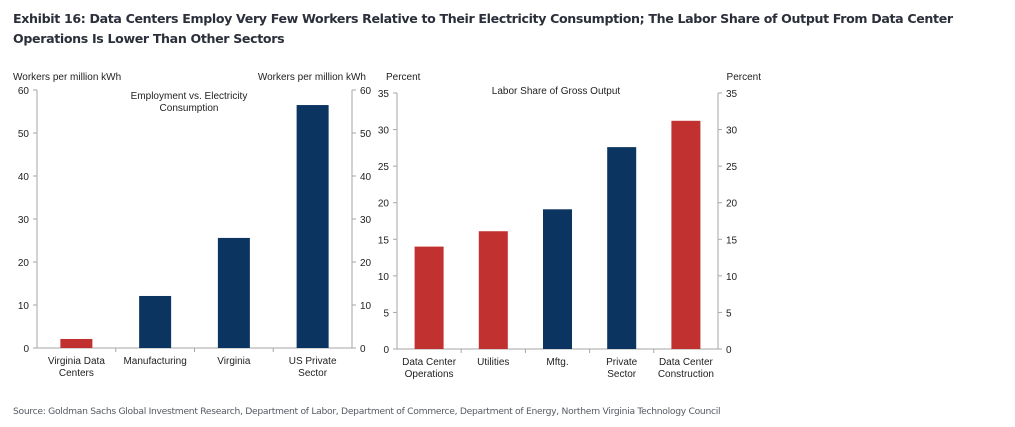  What do you see at coordinates (384, 94) in the screenshot?
I see `left-y-tick-label: 35` at bounding box center [384, 94].